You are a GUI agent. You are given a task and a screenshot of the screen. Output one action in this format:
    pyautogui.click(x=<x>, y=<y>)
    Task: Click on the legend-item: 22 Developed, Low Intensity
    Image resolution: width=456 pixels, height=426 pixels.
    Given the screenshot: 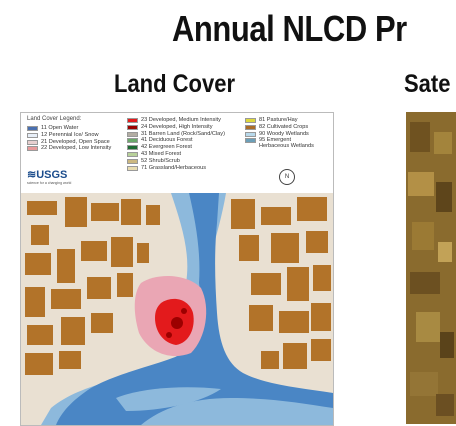 What is the action you would take?
    pyautogui.click(x=69, y=148)
    